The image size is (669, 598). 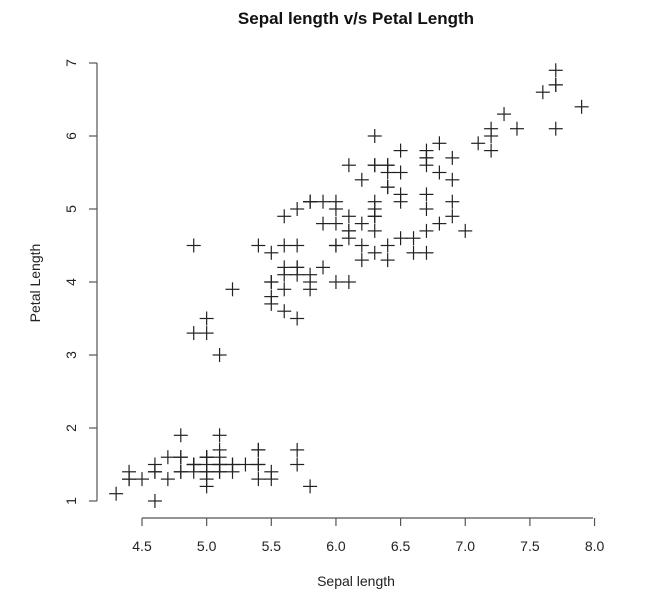 What do you see at coordinates (71, 501) in the screenshot?
I see `y-tick-label: 1` at bounding box center [71, 501].